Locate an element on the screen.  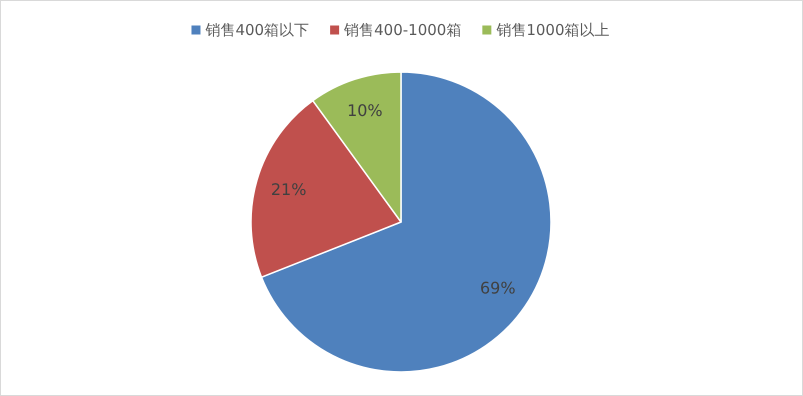
legend-label: 销售400箱以下 is located at coordinates (257, 30).